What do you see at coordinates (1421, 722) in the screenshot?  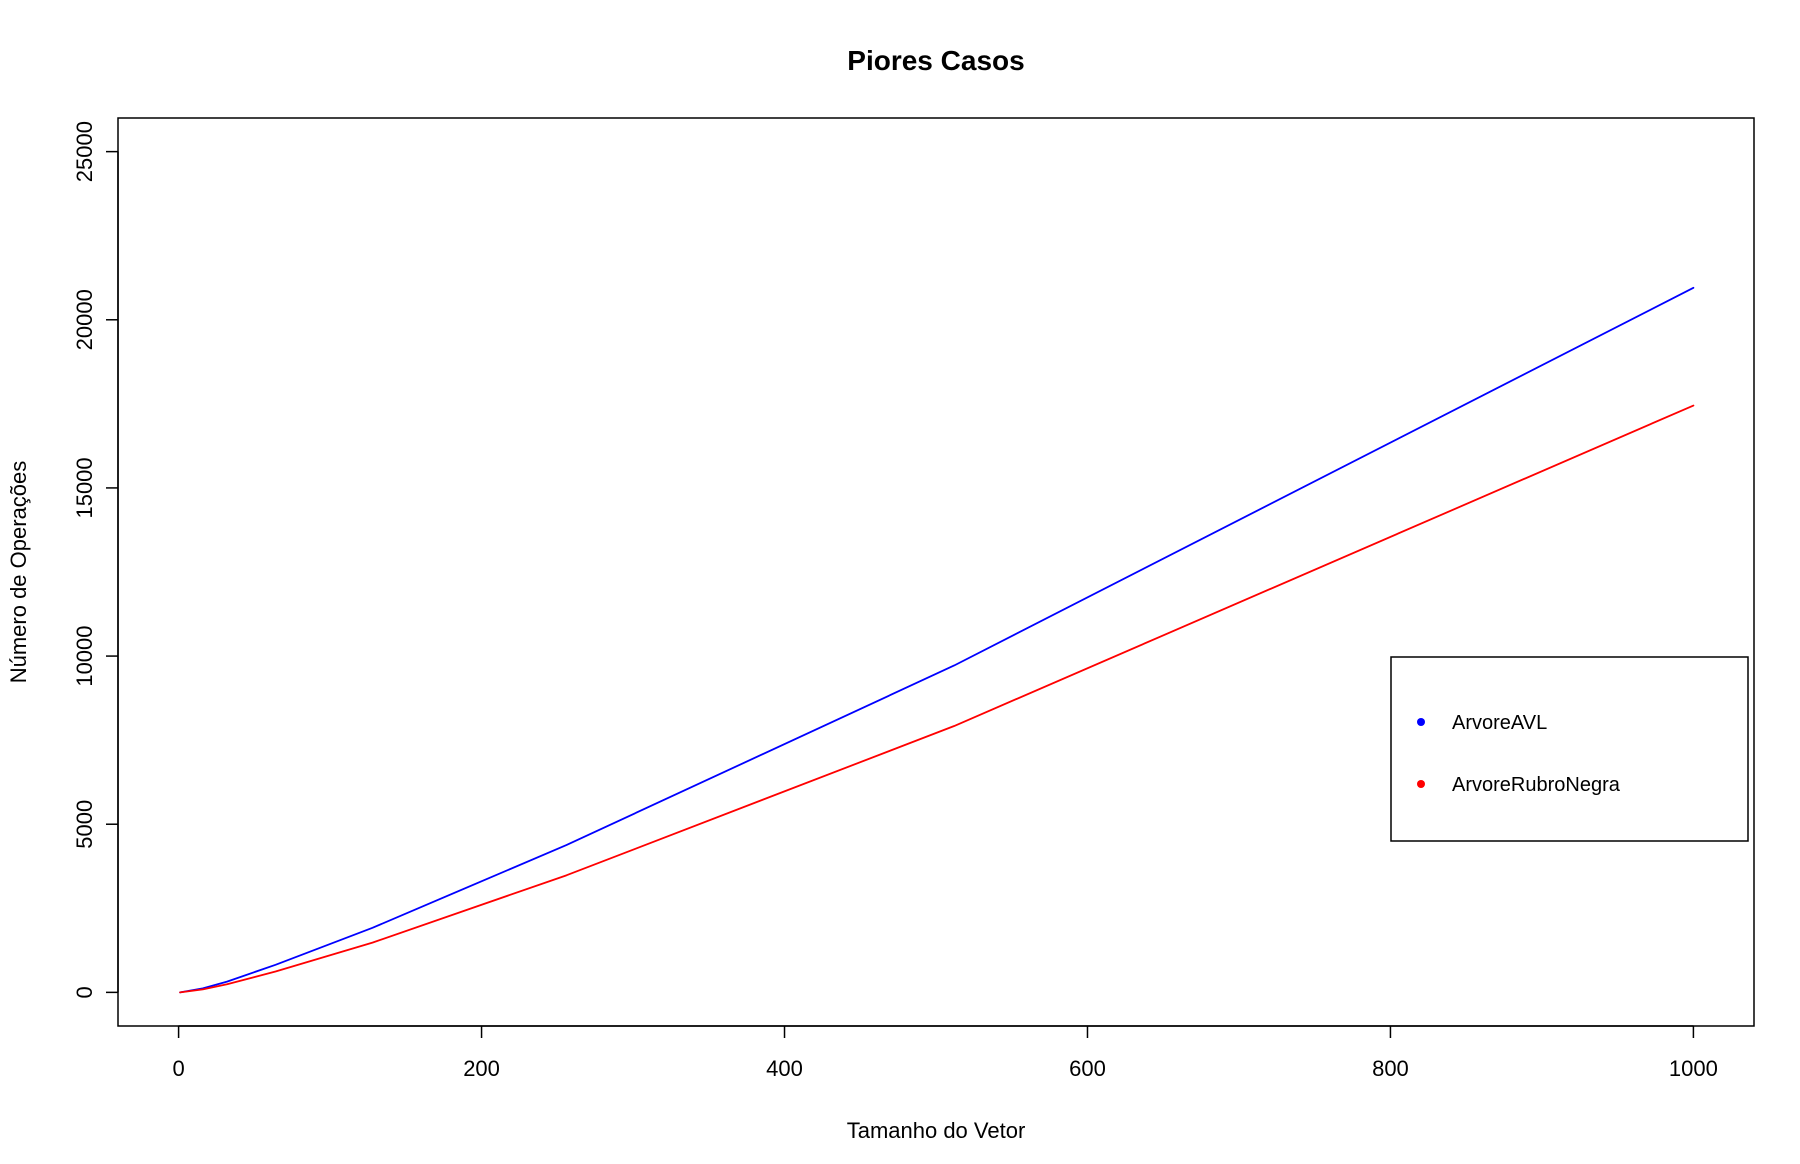 I see `legend-marker-arvoreavl` at bounding box center [1421, 722].